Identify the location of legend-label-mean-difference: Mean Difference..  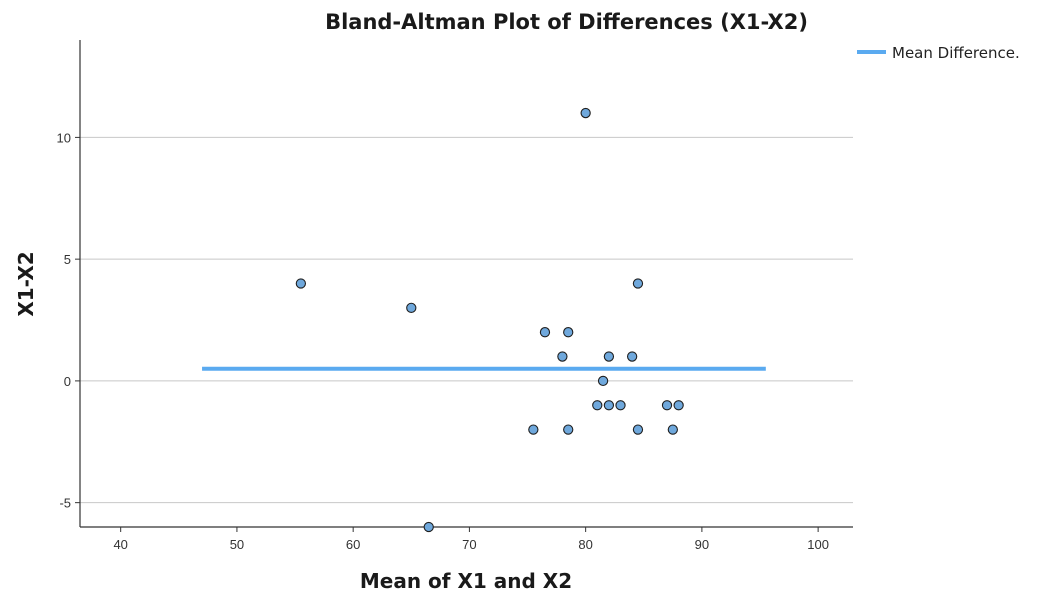
(956, 53).